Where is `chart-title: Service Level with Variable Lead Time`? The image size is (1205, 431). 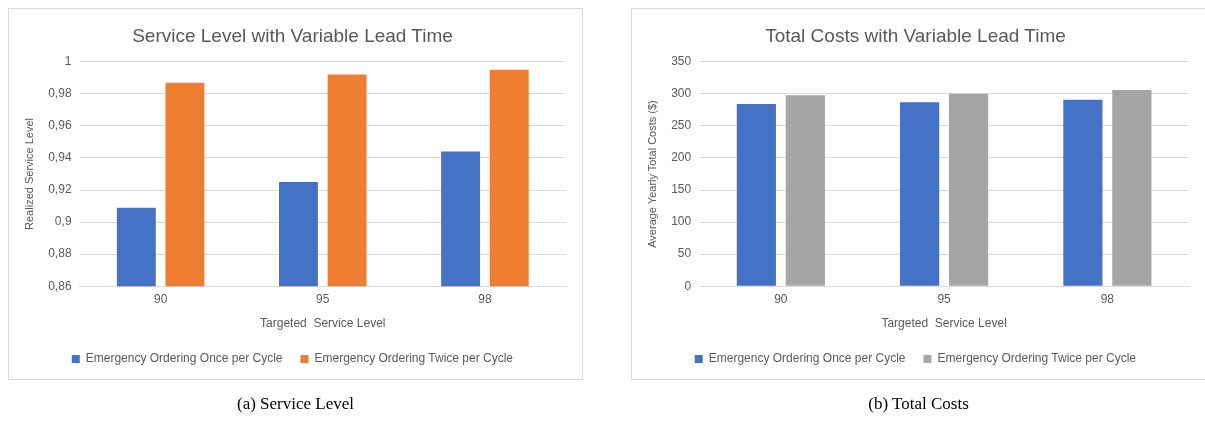 chart-title: Service Level with Variable Lead Time is located at coordinates (292, 35).